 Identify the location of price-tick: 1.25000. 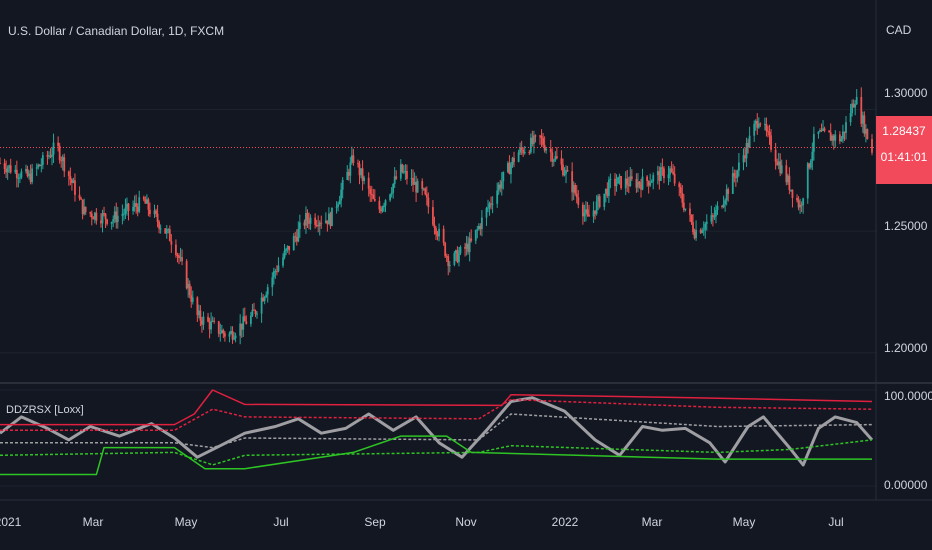
(906, 226).